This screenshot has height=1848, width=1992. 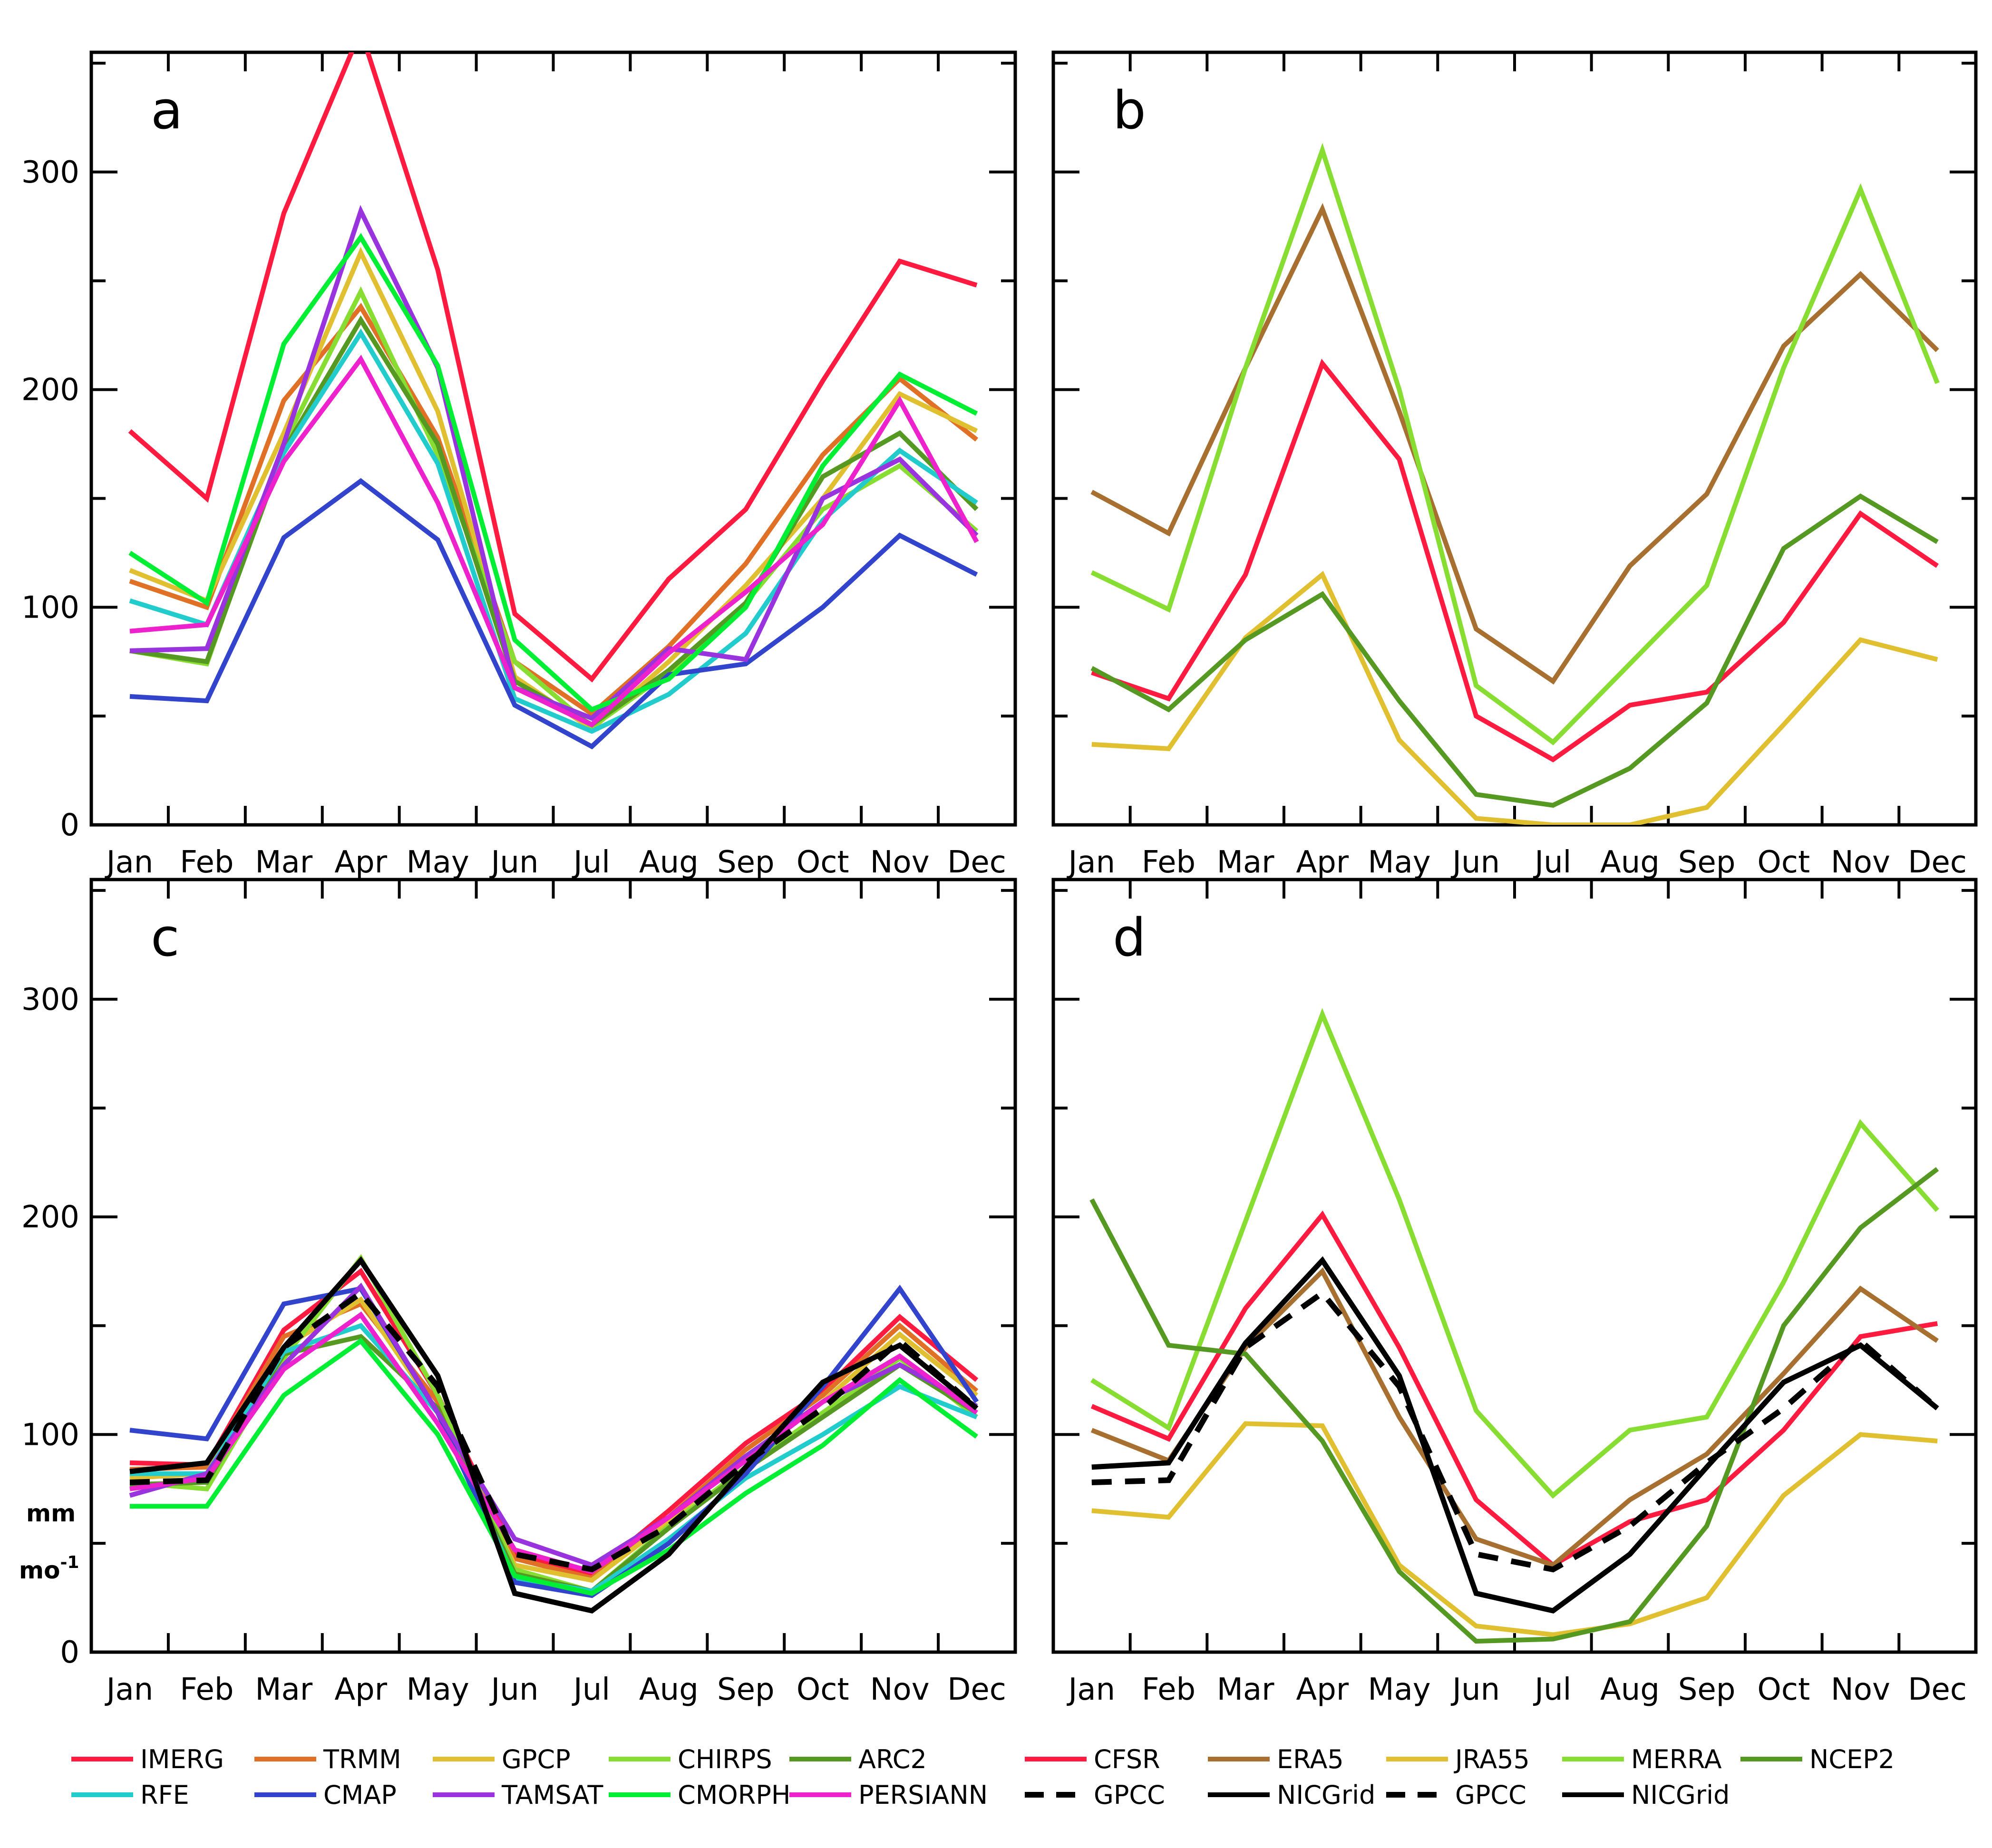 What do you see at coordinates (1311, 1759) in the screenshot?
I see `legend-label: ERA5` at bounding box center [1311, 1759].